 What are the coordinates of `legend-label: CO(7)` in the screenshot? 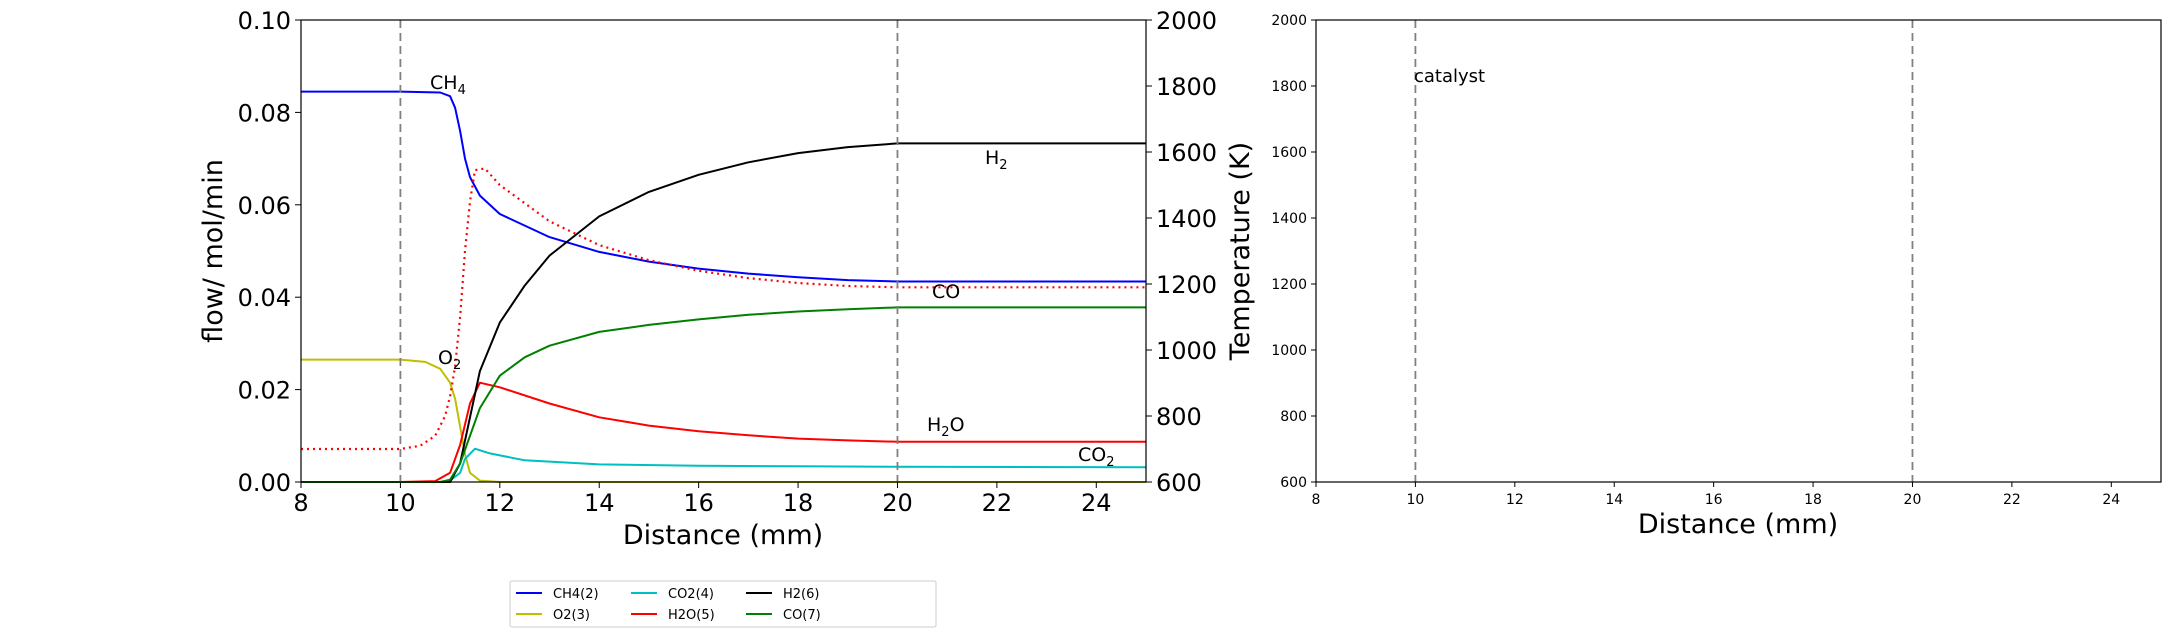 It's located at (802, 615).